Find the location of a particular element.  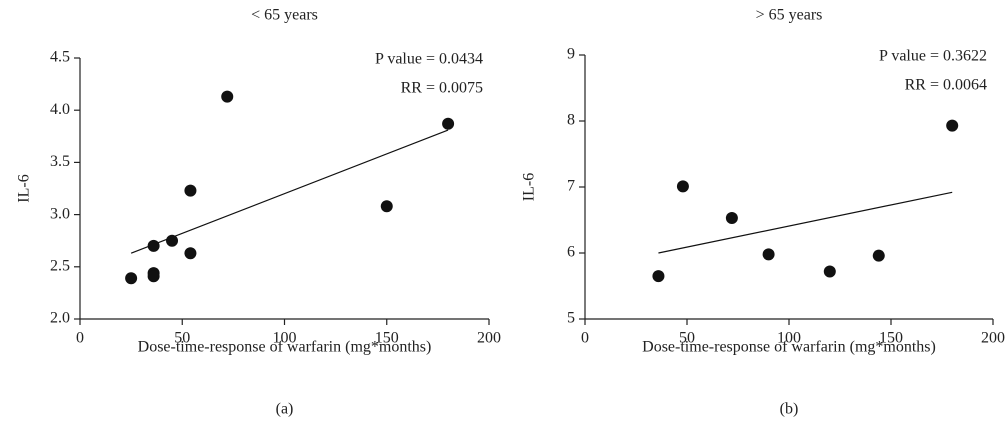

y-tick-label: 2.0 is located at coordinates (60, 318).